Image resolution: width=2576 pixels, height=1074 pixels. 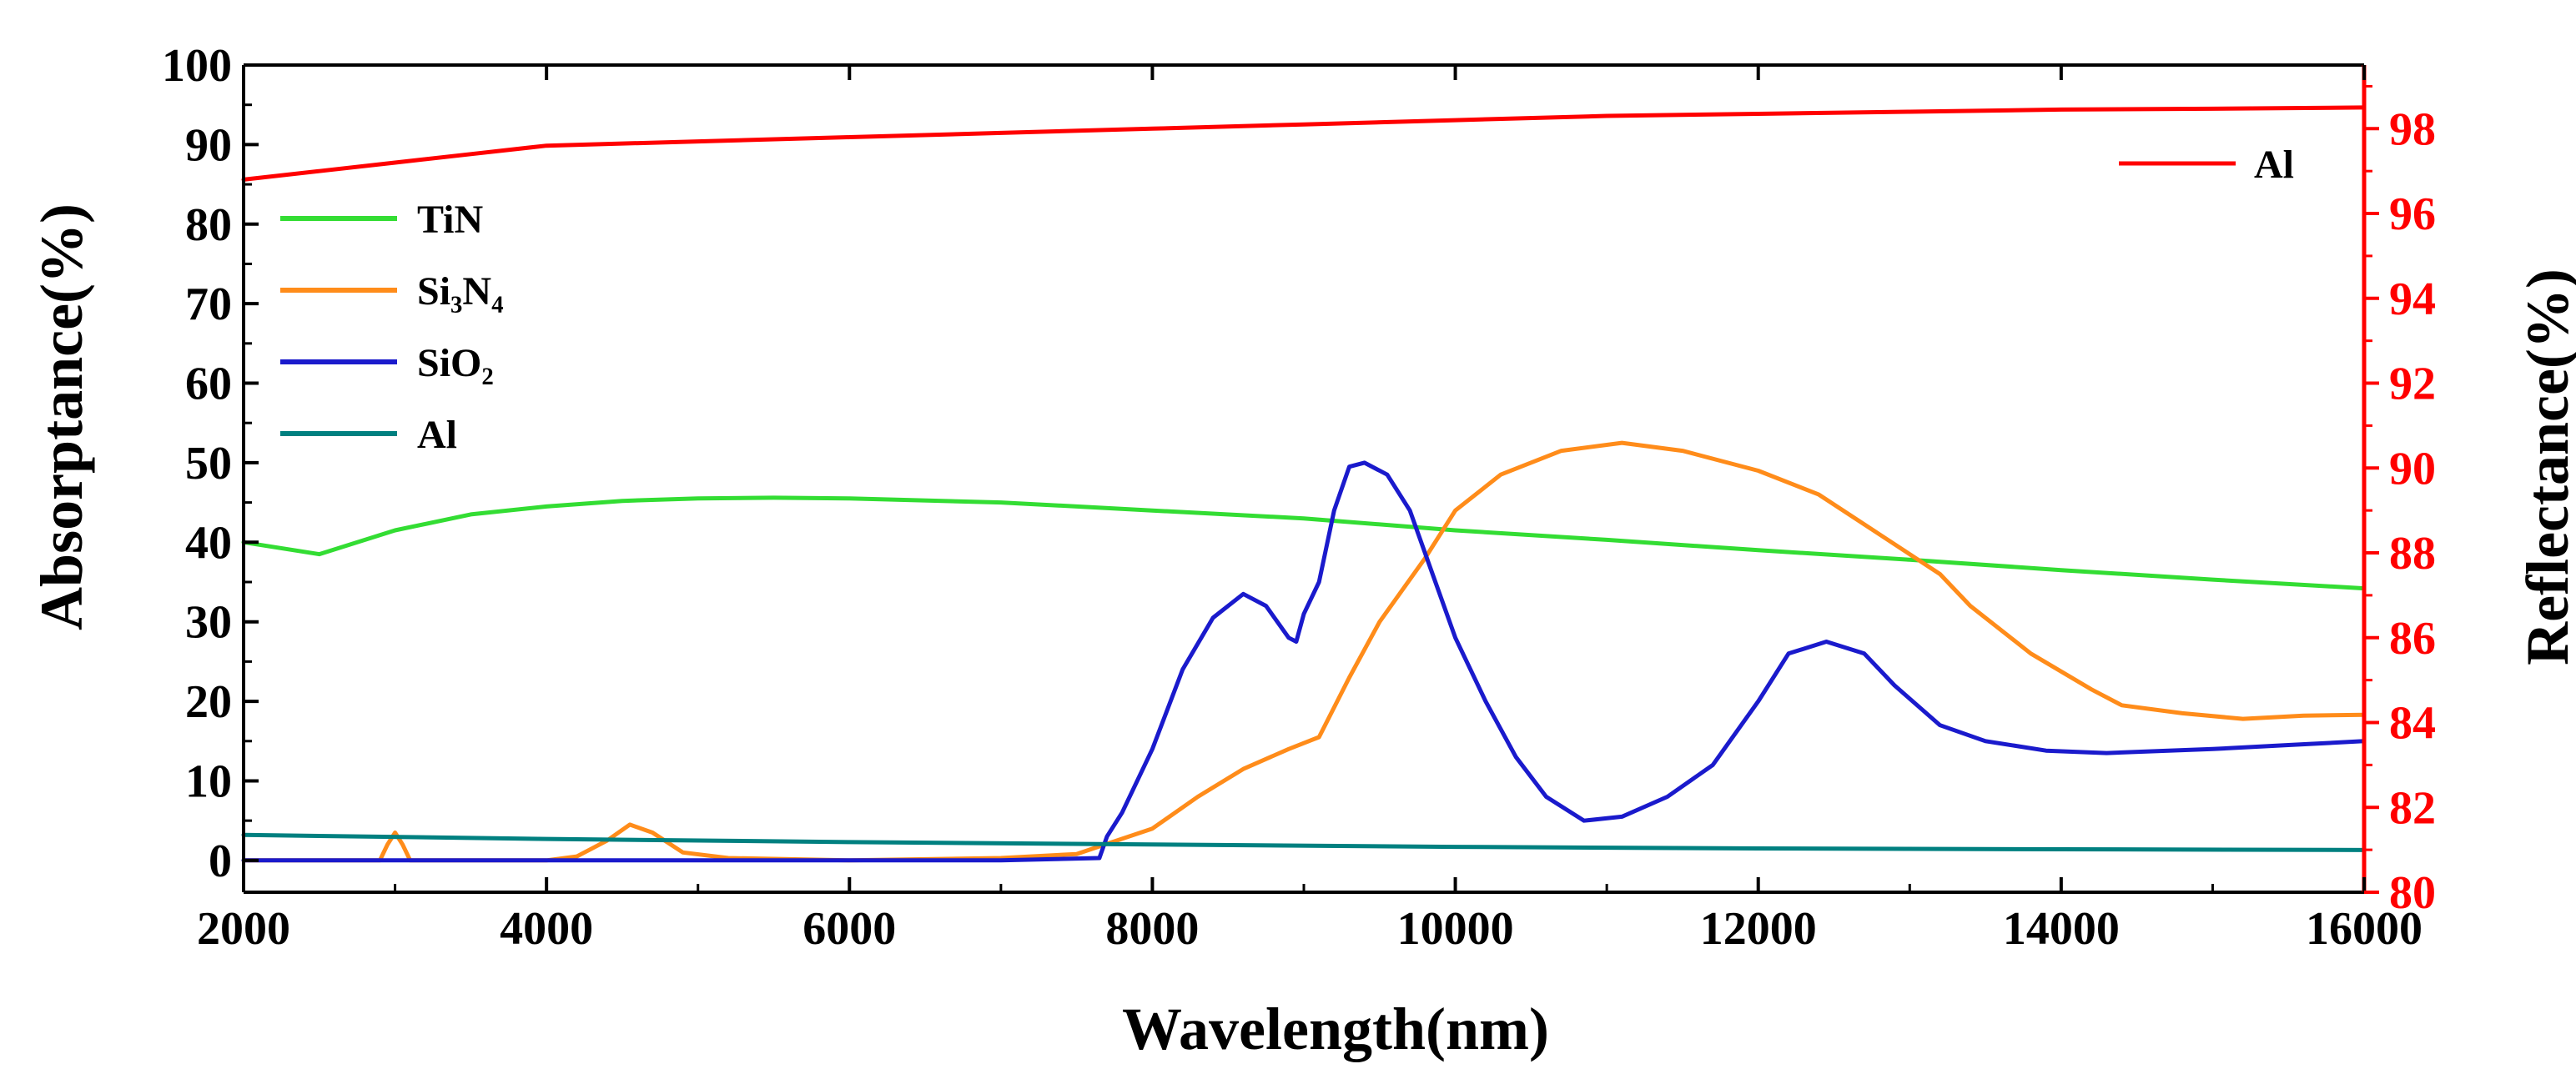 What do you see at coordinates (2412, 639) in the screenshot?
I see `y-right-tick-label: 86` at bounding box center [2412, 639].